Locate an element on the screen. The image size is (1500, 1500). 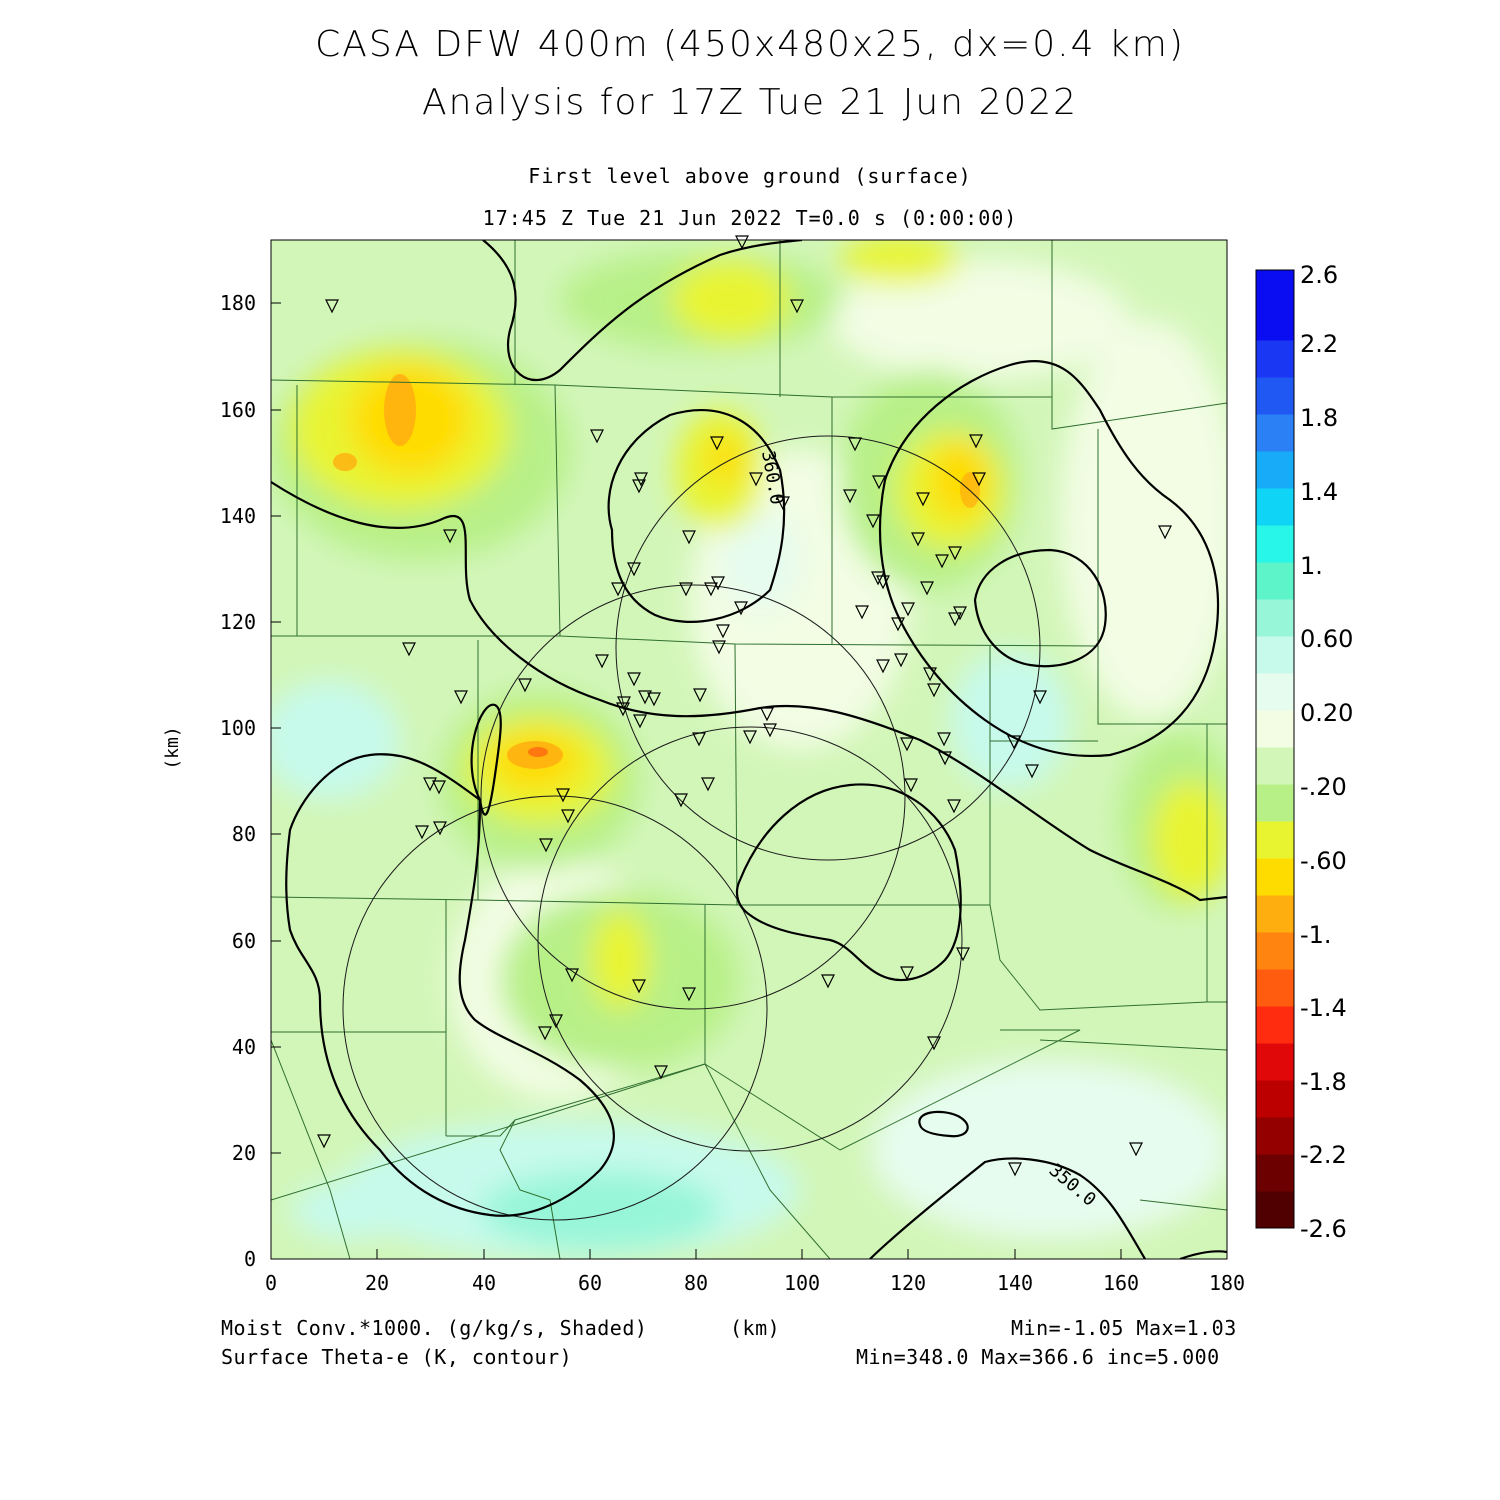
y-tick-label: 0 is located at coordinates (250, 1259).